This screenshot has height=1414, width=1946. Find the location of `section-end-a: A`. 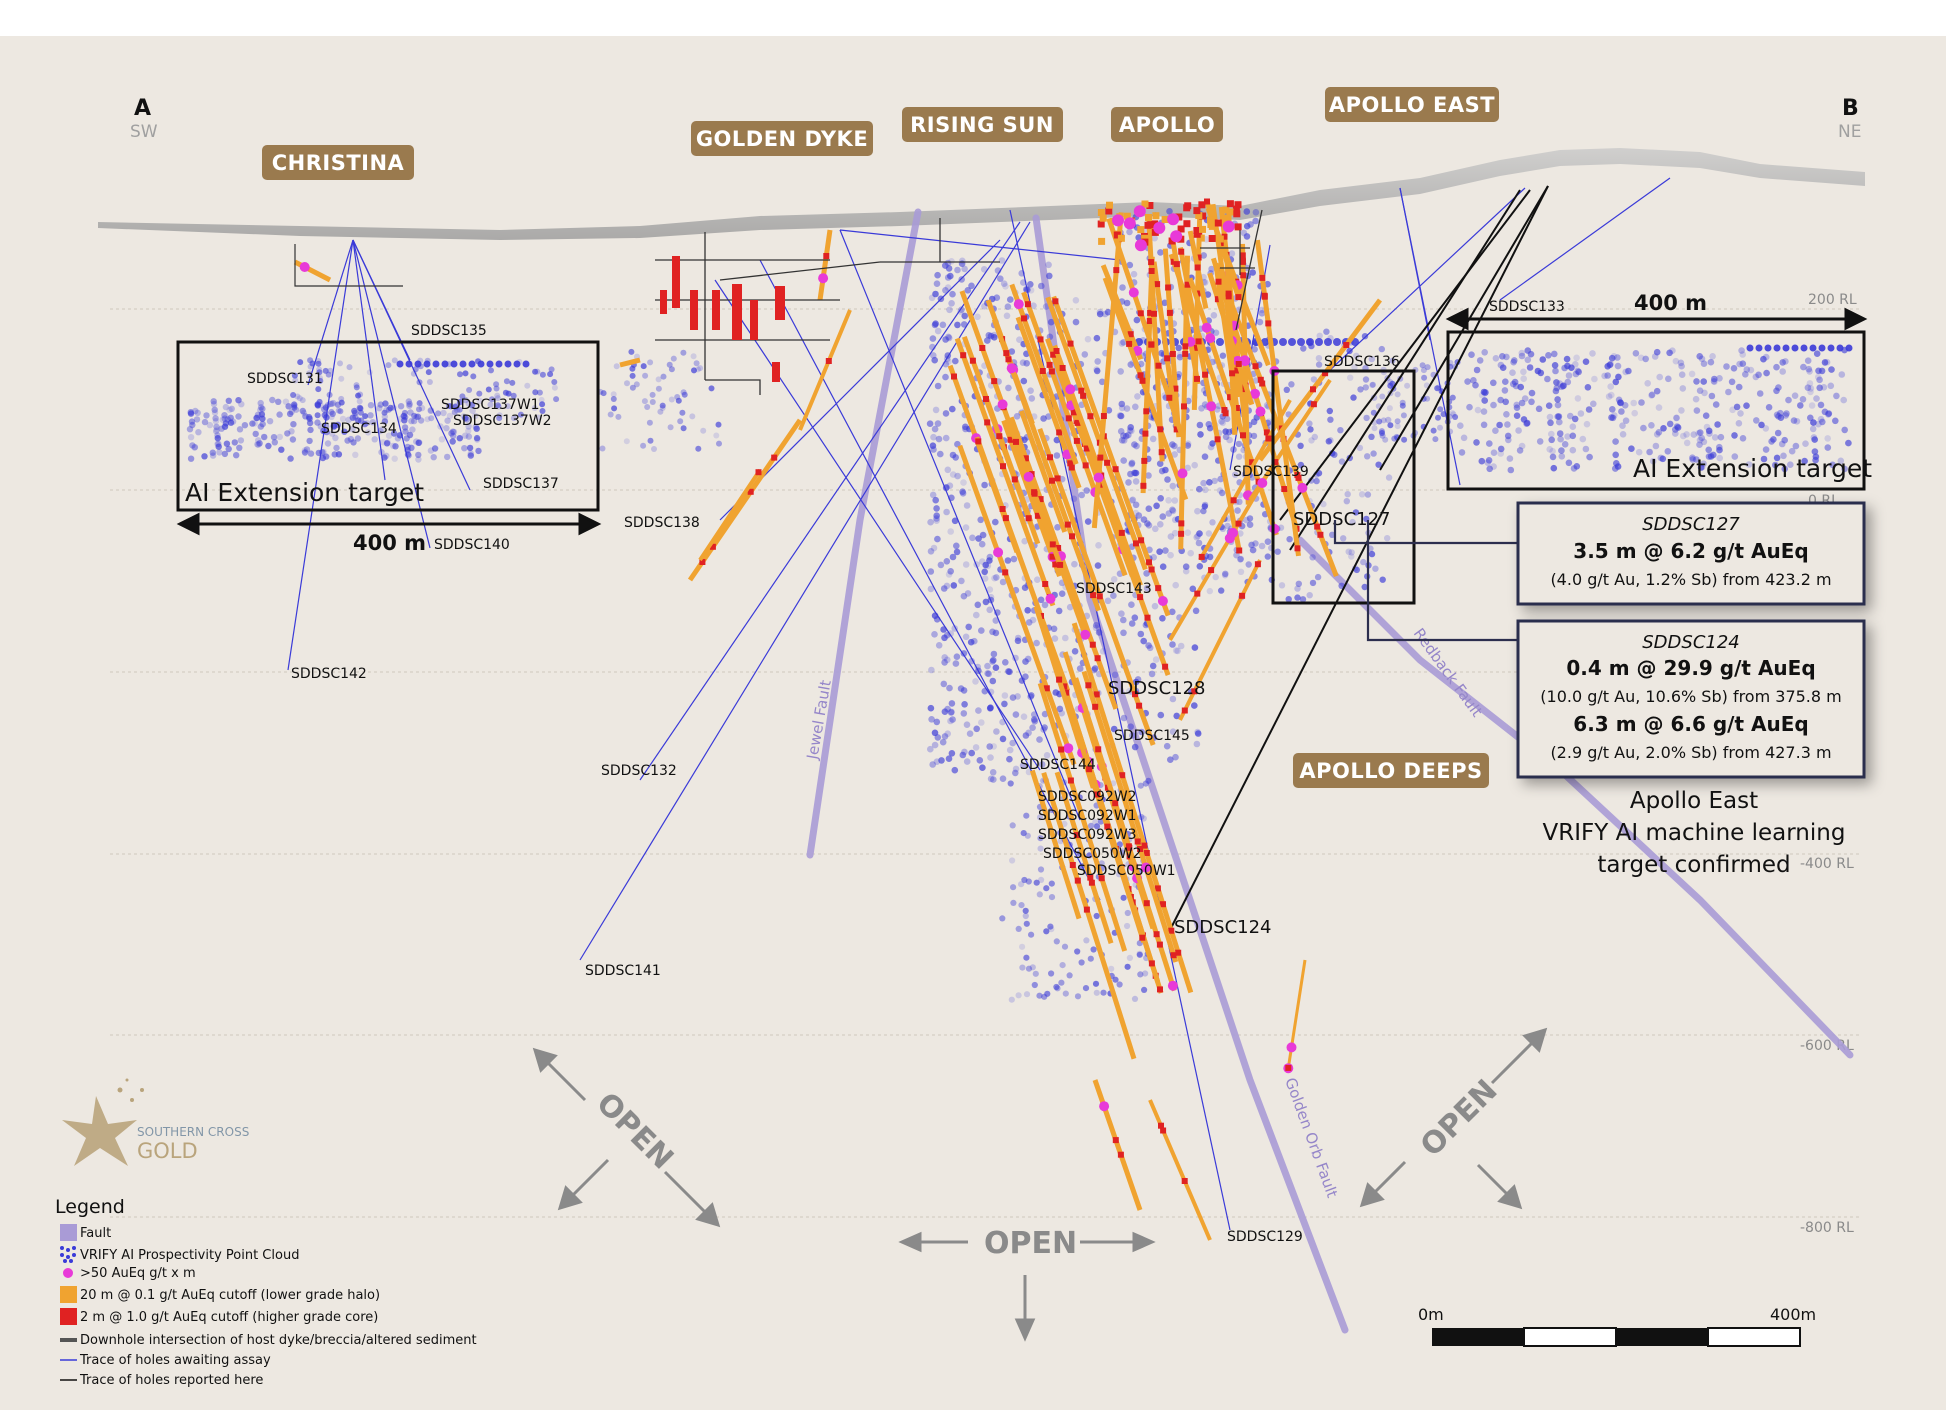

section-end-a: A is located at coordinates (142, 108).